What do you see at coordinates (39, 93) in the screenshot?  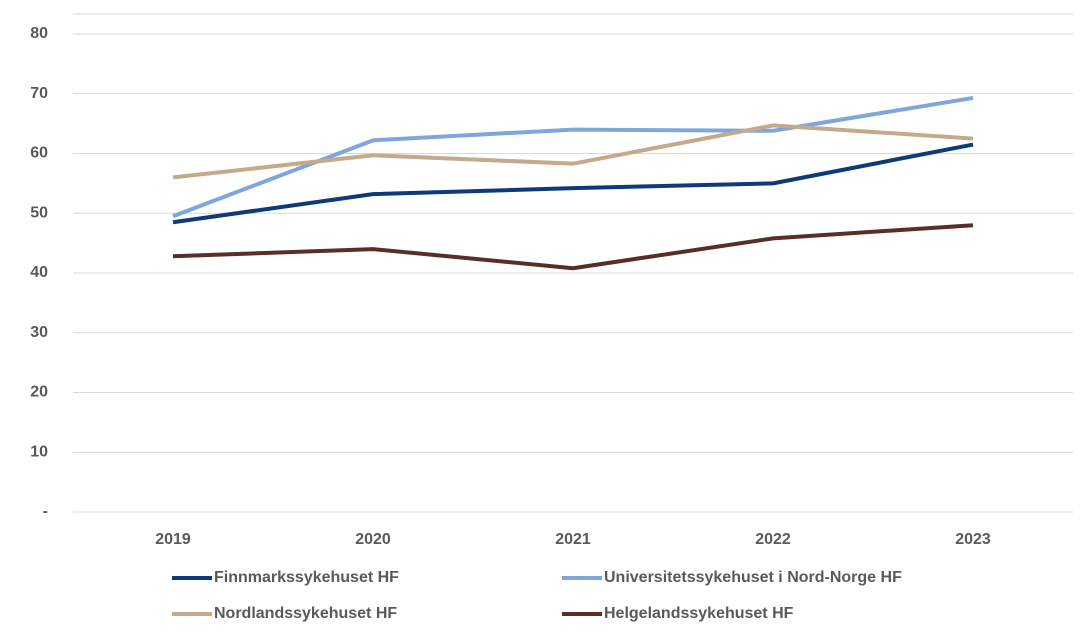 I see `y-tick-label: 70` at bounding box center [39, 93].